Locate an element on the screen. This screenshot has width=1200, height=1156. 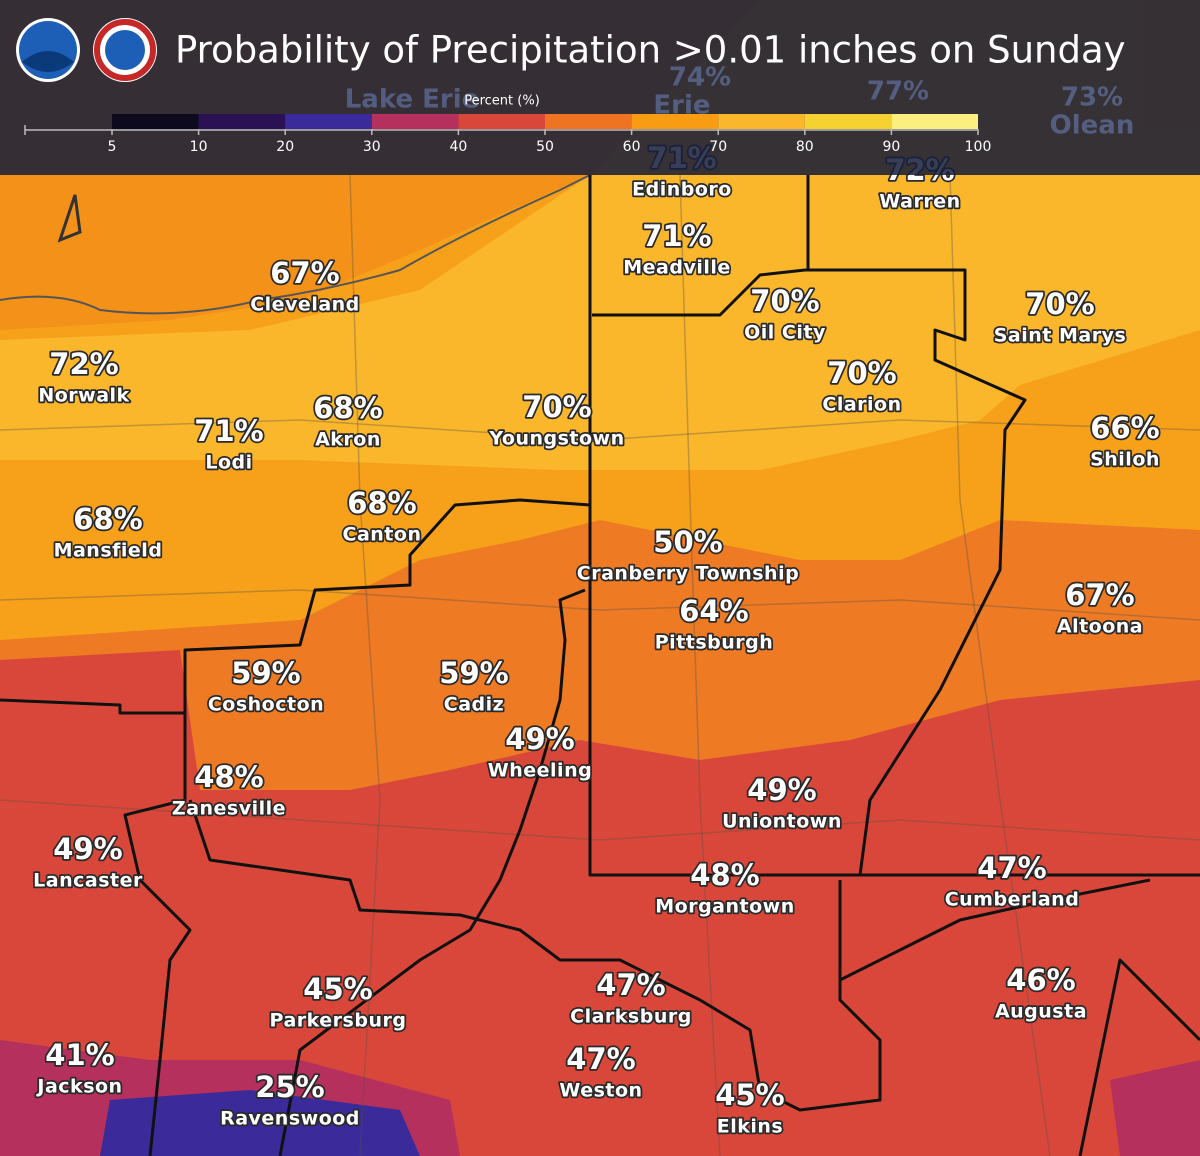
city-value: 50% is located at coordinates (687, 542).